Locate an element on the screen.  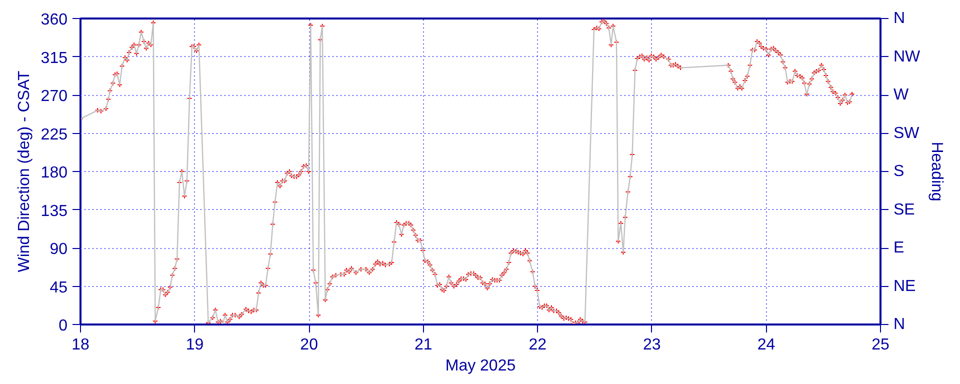
y-tick-label: 360 is located at coordinates (54, 20).